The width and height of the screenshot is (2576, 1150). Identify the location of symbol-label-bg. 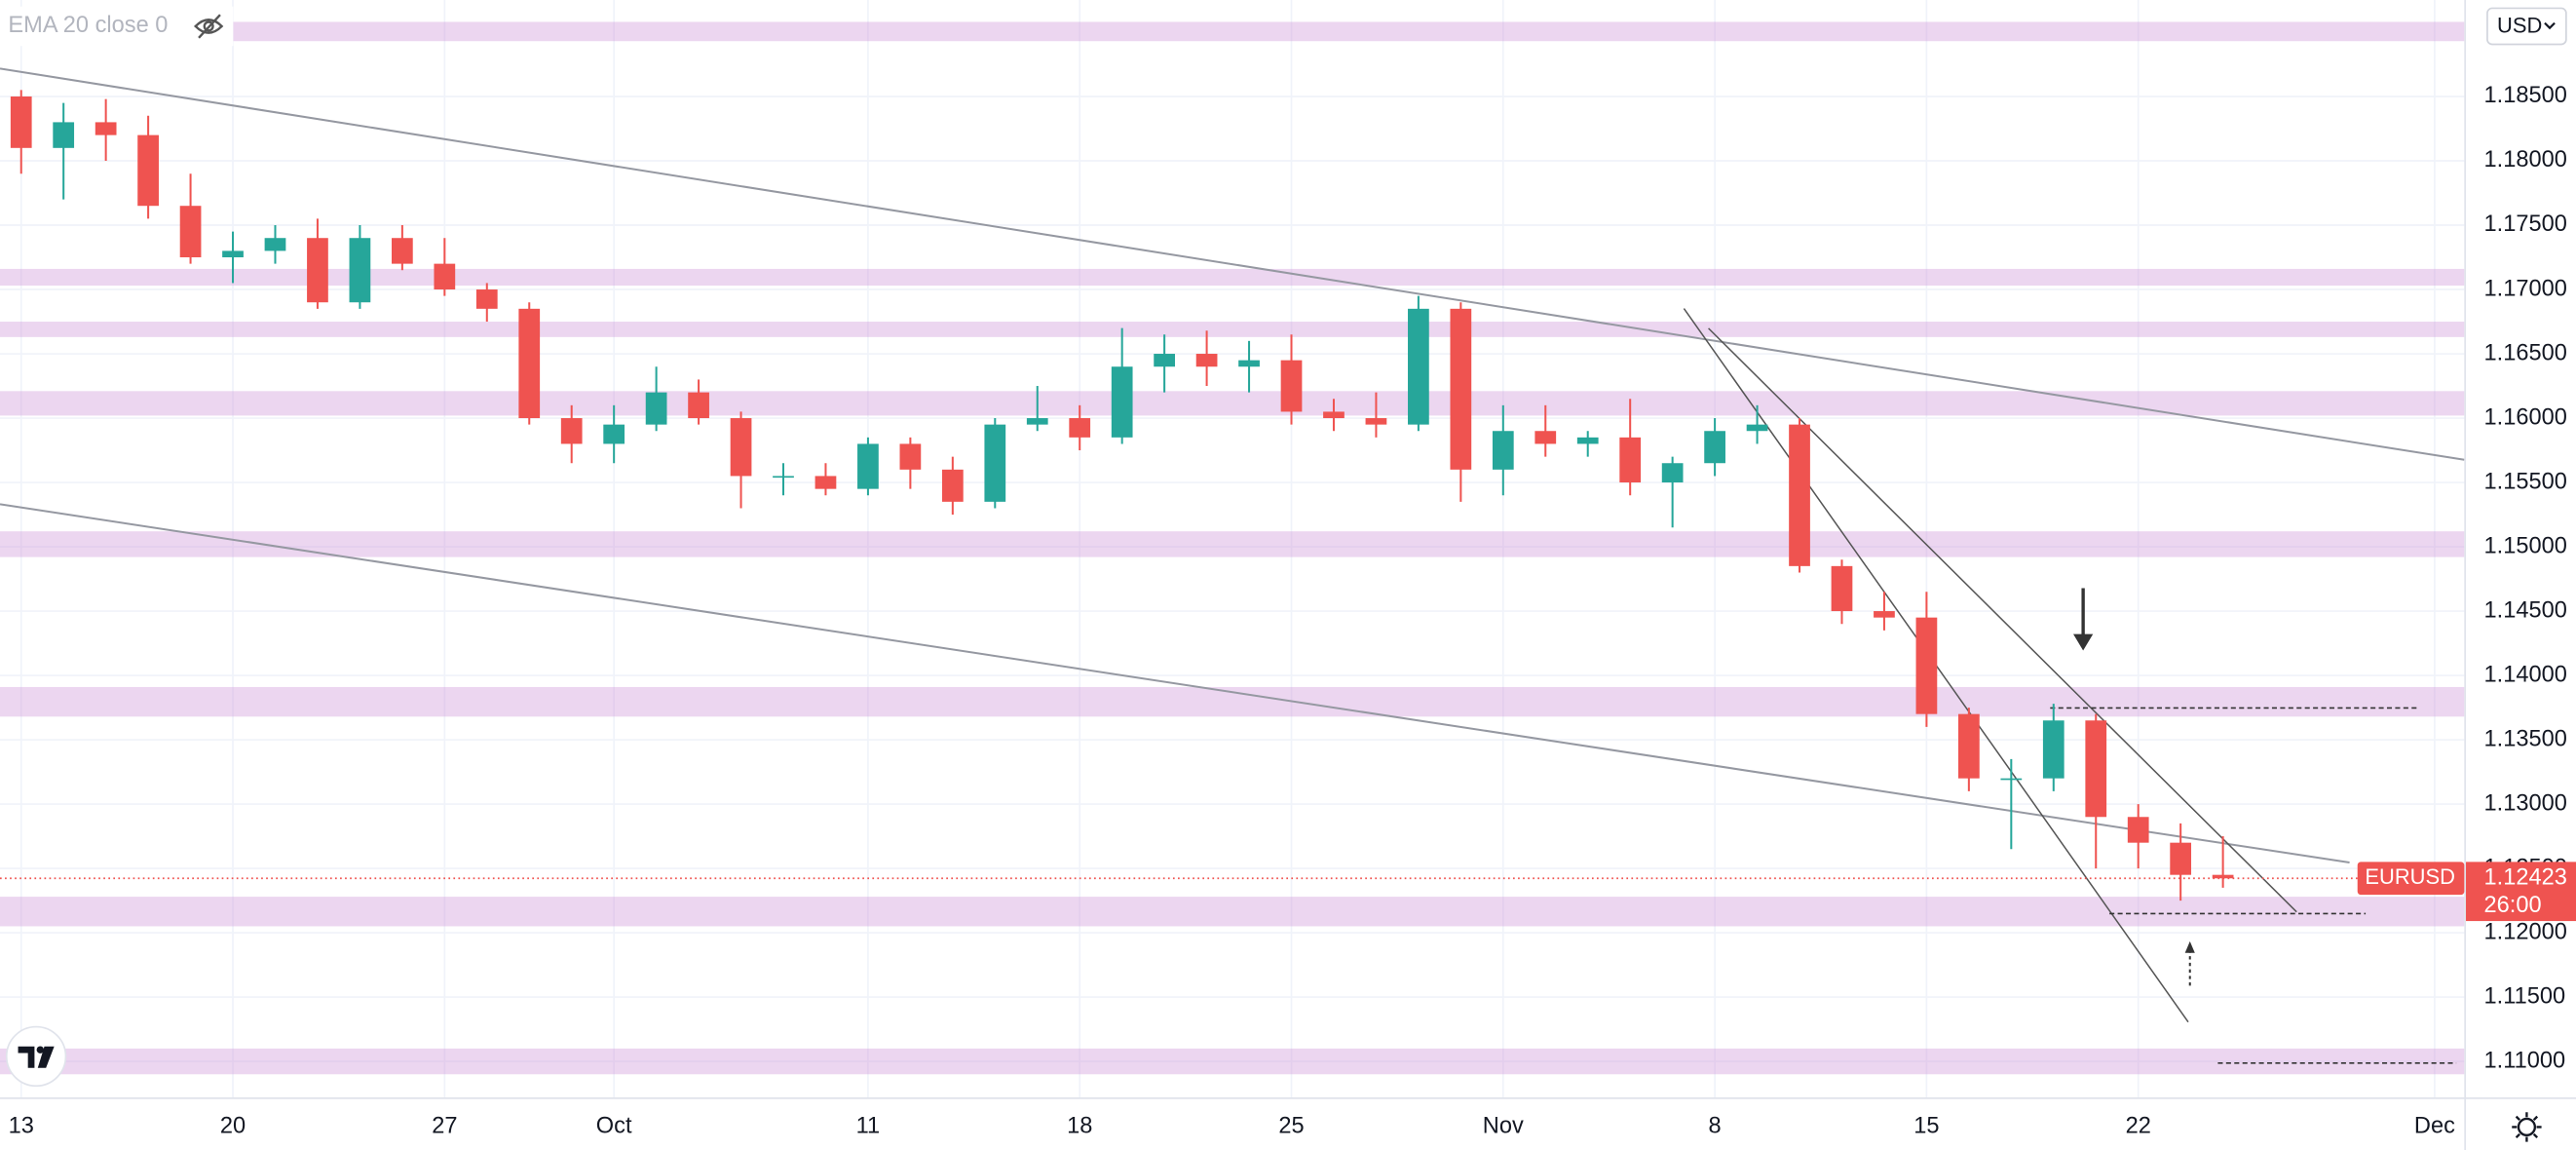
(2411, 879).